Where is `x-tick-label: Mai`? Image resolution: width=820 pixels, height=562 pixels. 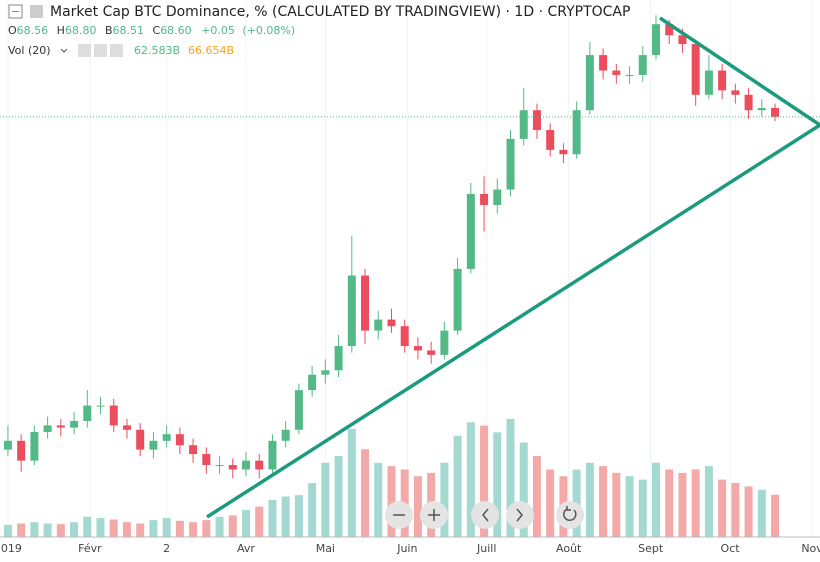 x-tick-label: Mai is located at coordinates (325, 548).